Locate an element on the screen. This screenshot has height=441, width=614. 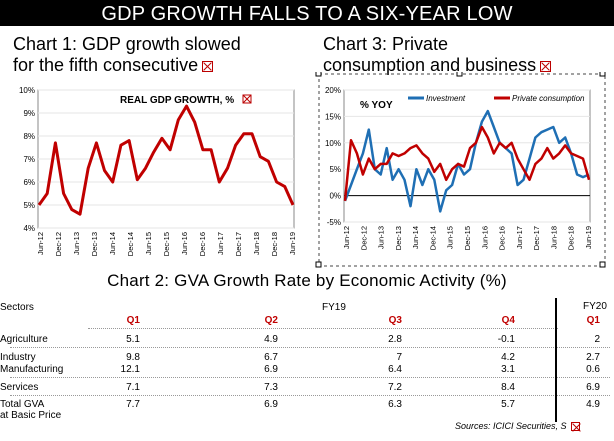
chart3-x-tick-label: Jun-12 is located at coordinates (346, 237).